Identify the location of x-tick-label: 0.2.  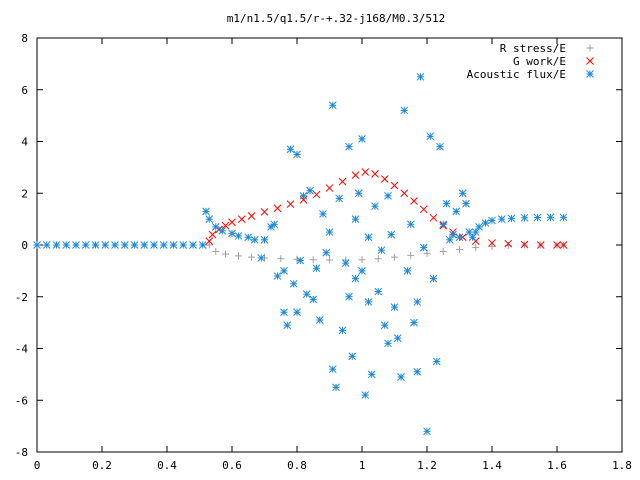
(102, 465).